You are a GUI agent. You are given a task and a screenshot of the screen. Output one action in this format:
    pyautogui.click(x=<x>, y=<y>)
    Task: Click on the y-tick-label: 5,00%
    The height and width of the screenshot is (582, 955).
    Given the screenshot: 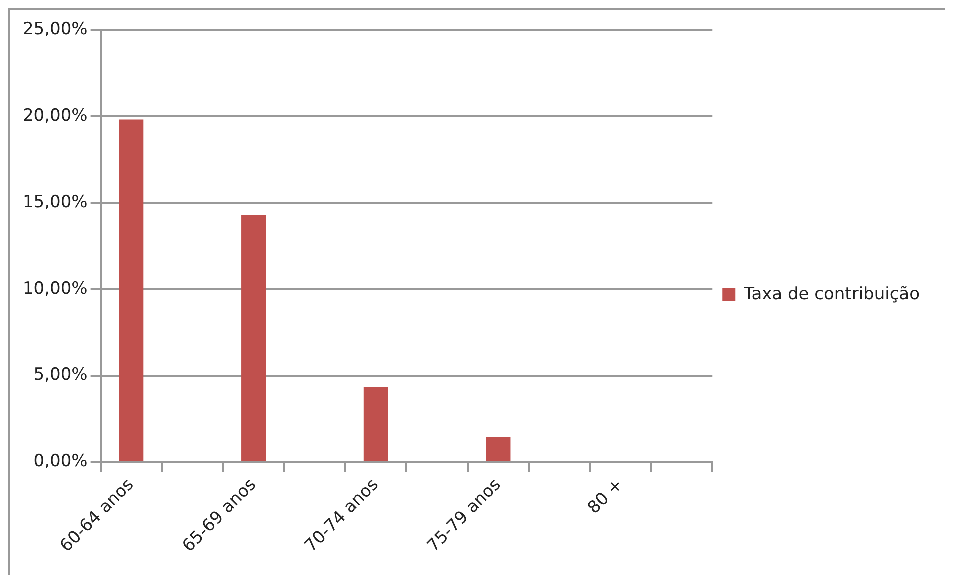 What is the action you would take?
    pyautogui.click(x=61, y=375)
    